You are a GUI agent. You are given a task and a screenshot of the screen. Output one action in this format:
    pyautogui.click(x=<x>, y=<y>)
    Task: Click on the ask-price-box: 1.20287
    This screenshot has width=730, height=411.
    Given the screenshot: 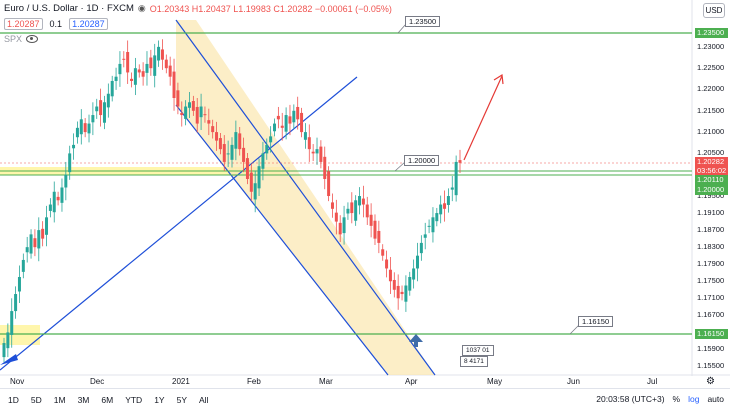 What is the action you would take?
    pyautogui.click(x=88, y=24)
    